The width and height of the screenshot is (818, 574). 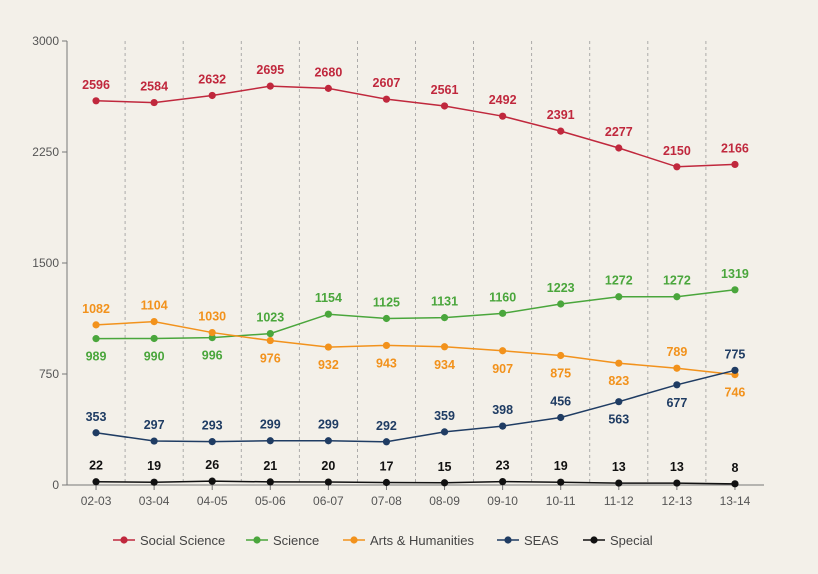 What do you see at coordinates (619, 132) in the screenshot?
I see `data-label-social-science: 2277` at bounding box center [619, 132].